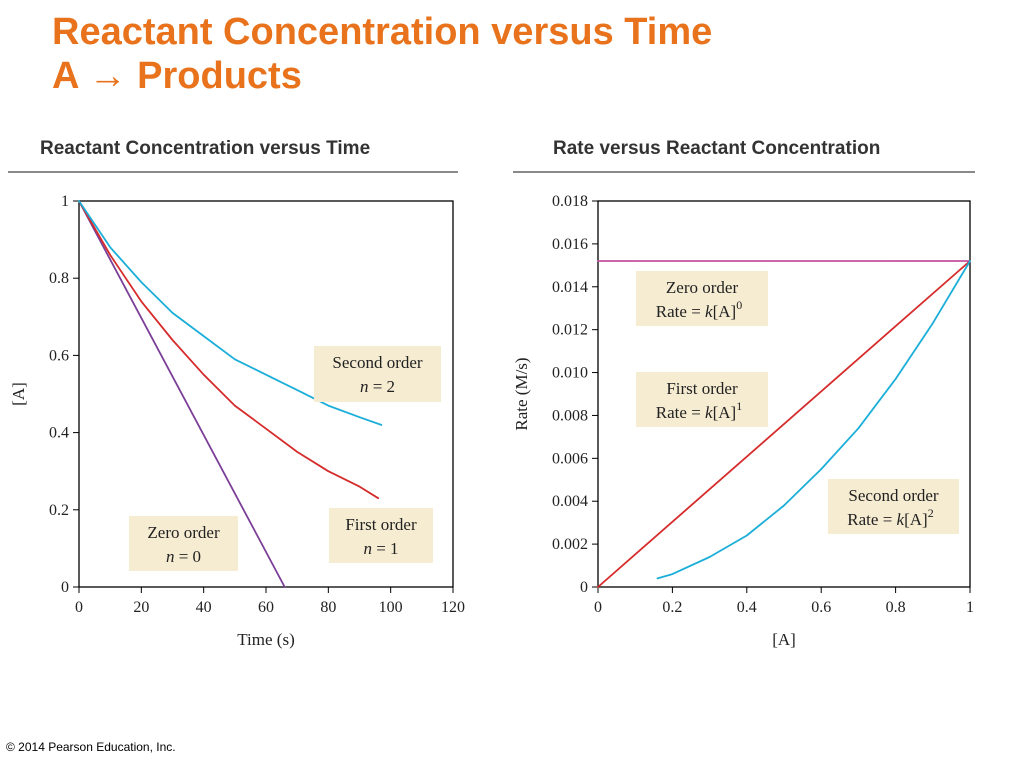 Image resolution: width=1024 pixels, height=768 pixels. I want to click on left-y-tick-label: 1, so click(65, 201).